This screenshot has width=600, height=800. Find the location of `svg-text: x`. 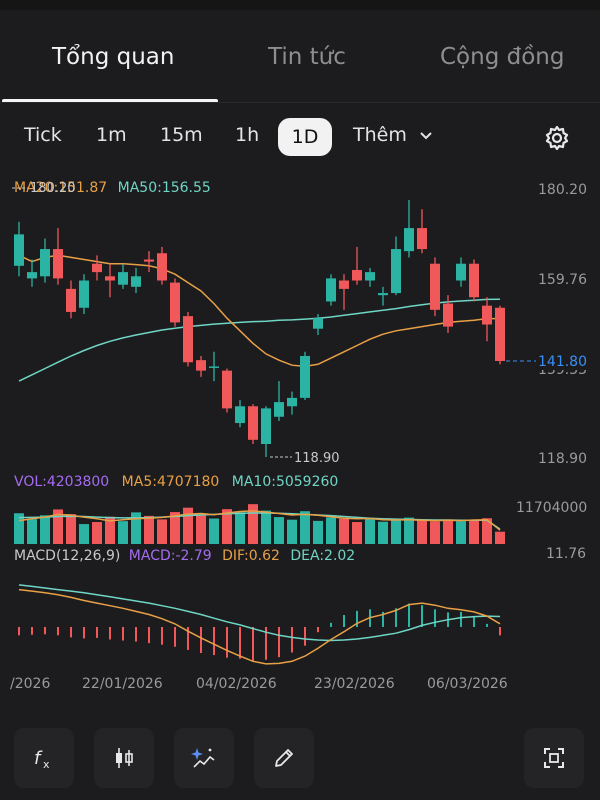

svg-text: x is located at coordinates (46, 764).